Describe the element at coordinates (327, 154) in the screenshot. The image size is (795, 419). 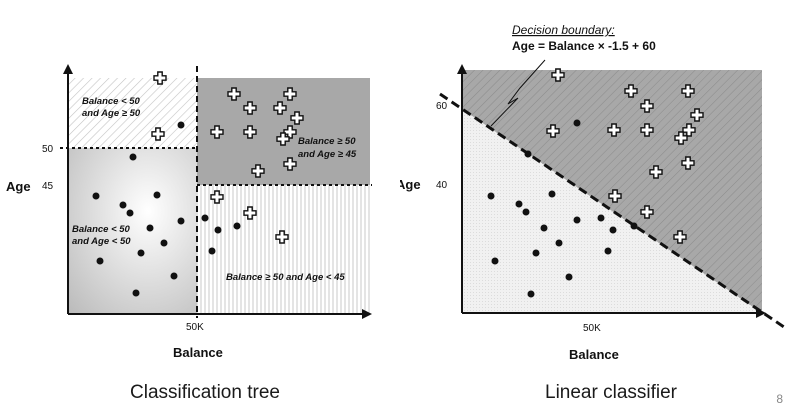
I see `region-label-top-right-line2: and Age ≥ 45` at that location.